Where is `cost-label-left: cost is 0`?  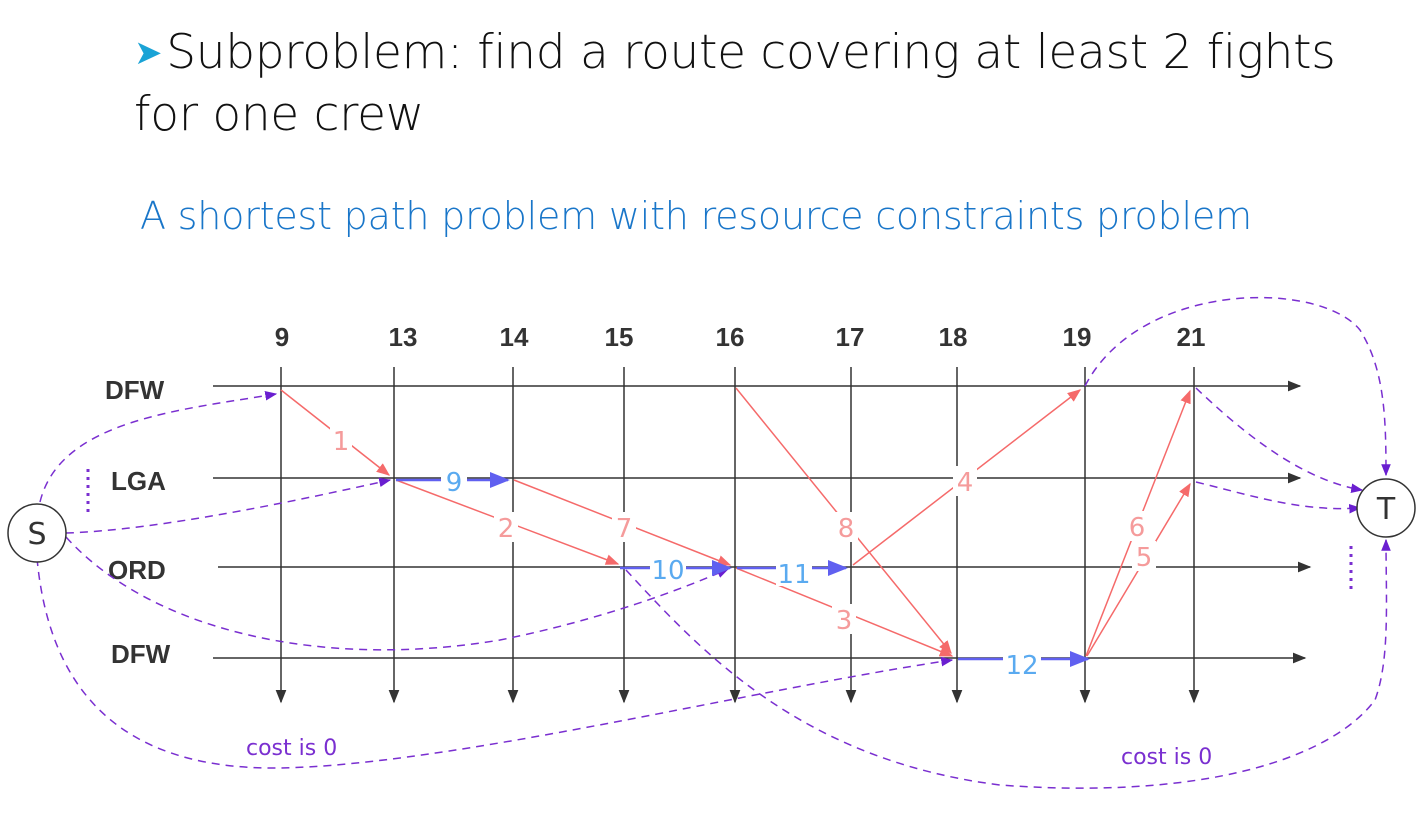 cost-label-left: cost is 0 is located at coordinates (291, 748).